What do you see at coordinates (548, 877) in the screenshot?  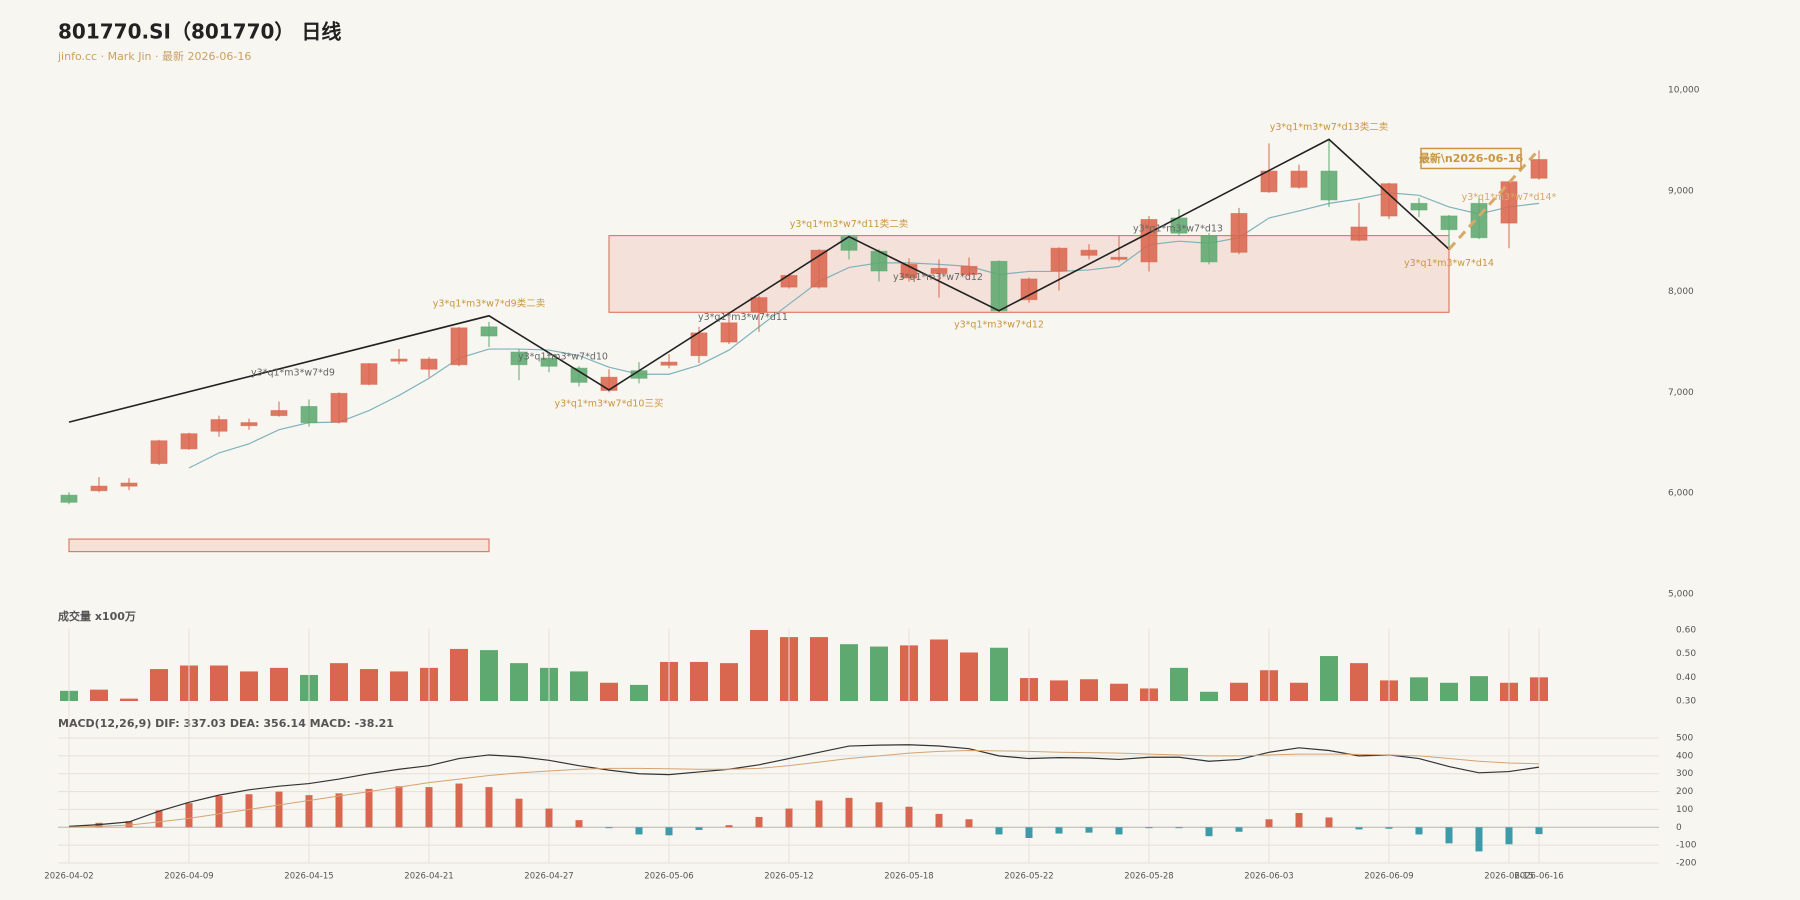 I see `x-tick-label: 2026-04-27` at bounding box center [548, 877].